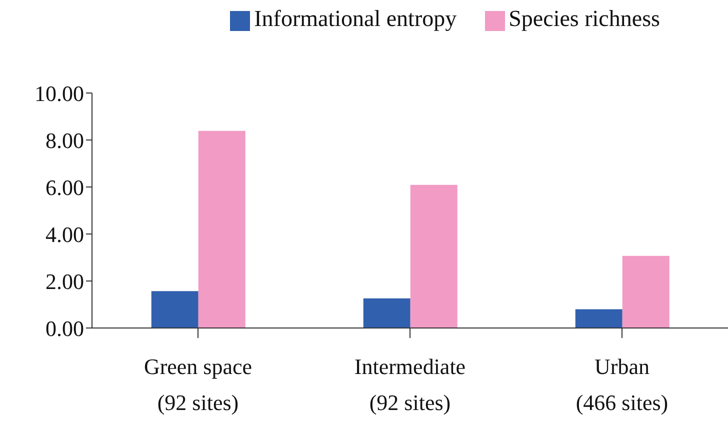 Image resolution: width=728 pixels, height=432 pixels. Describe the element at coordinates (65, 328) in the screenshot. I see `y-tick-label: 0.00` at that location.